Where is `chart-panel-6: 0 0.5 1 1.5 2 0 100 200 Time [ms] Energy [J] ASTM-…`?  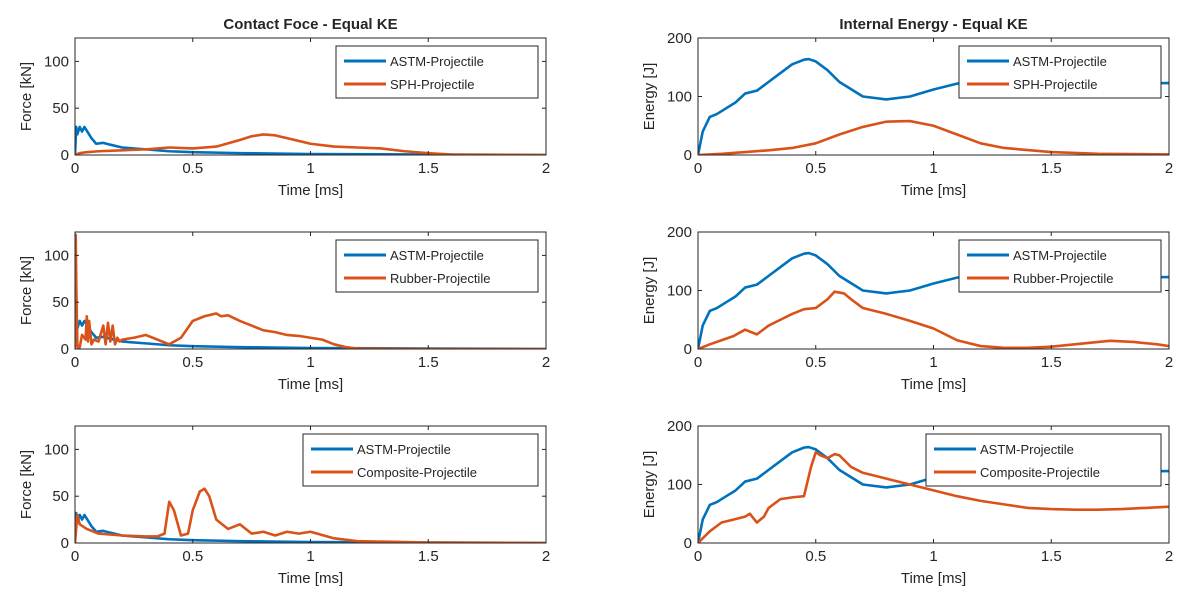 chart-panel-6: 0 0.5 1 1.5 2 0 100 200 Time [ms] Energy [J] ASTM-… is located at coordinates (907, 502).